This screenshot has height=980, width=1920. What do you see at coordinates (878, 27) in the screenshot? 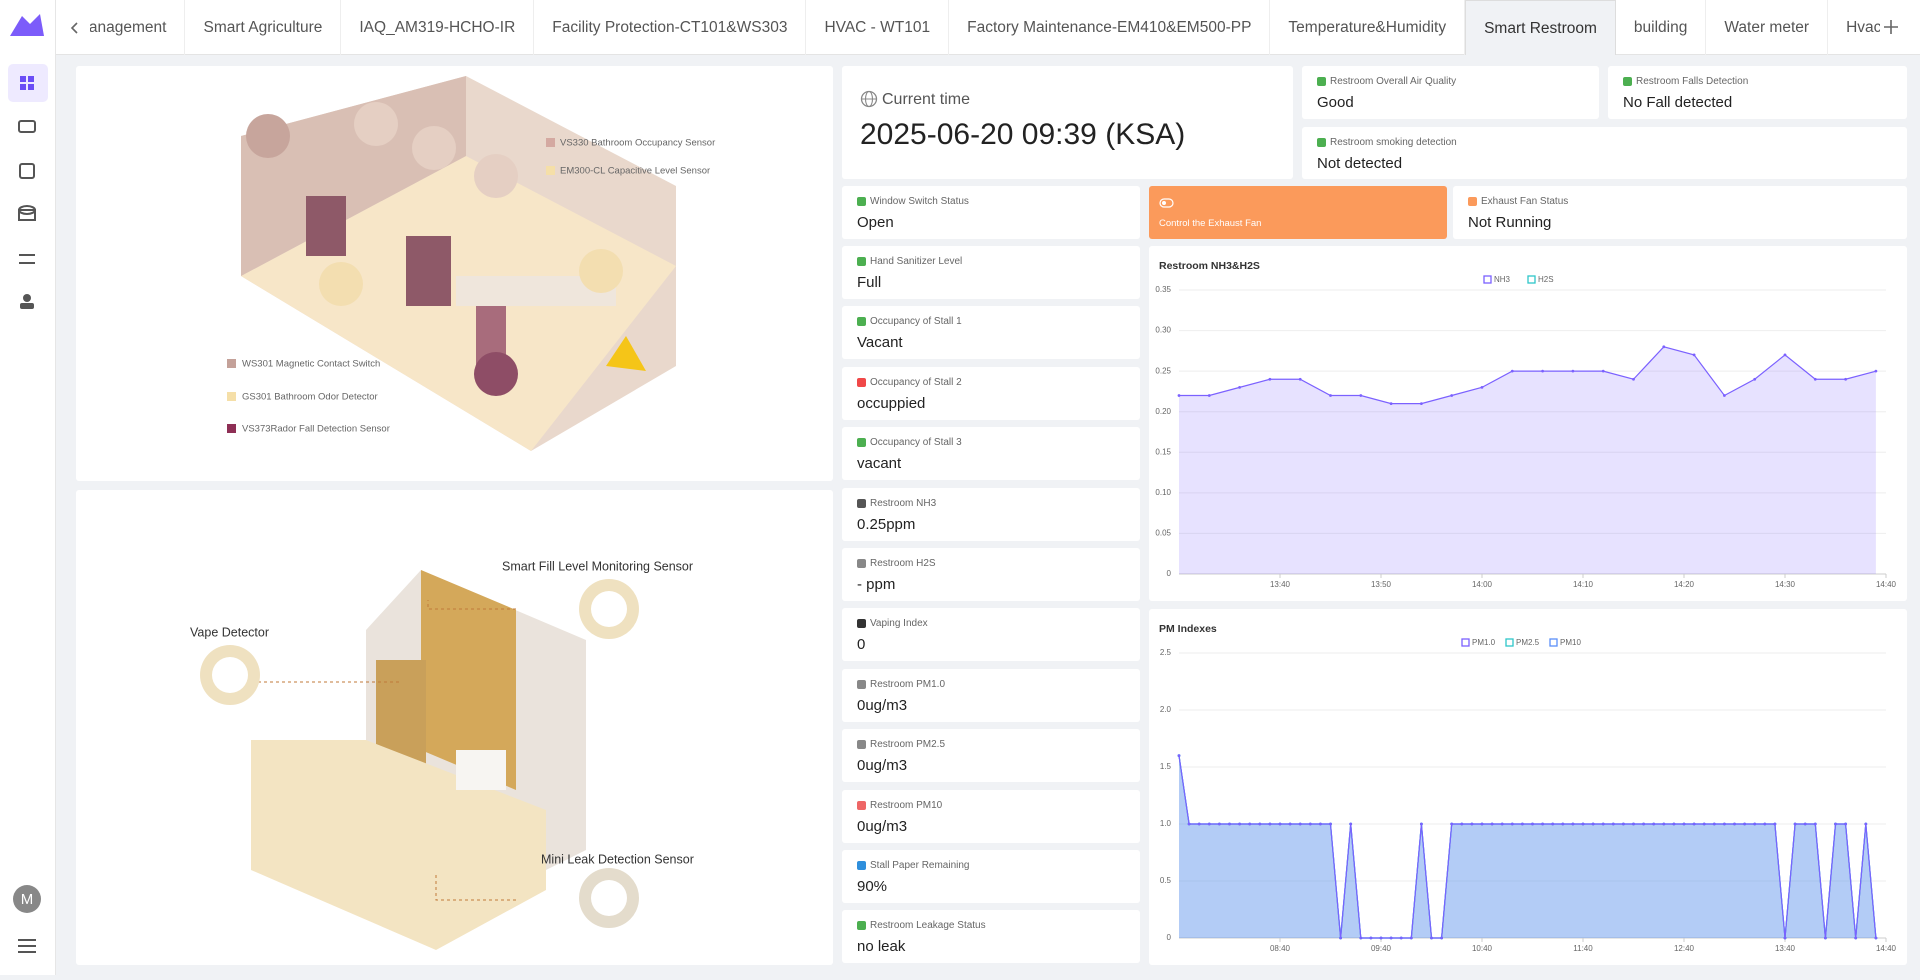
I see `tab: HVAC - WT101` at bounding box center [878, 27].